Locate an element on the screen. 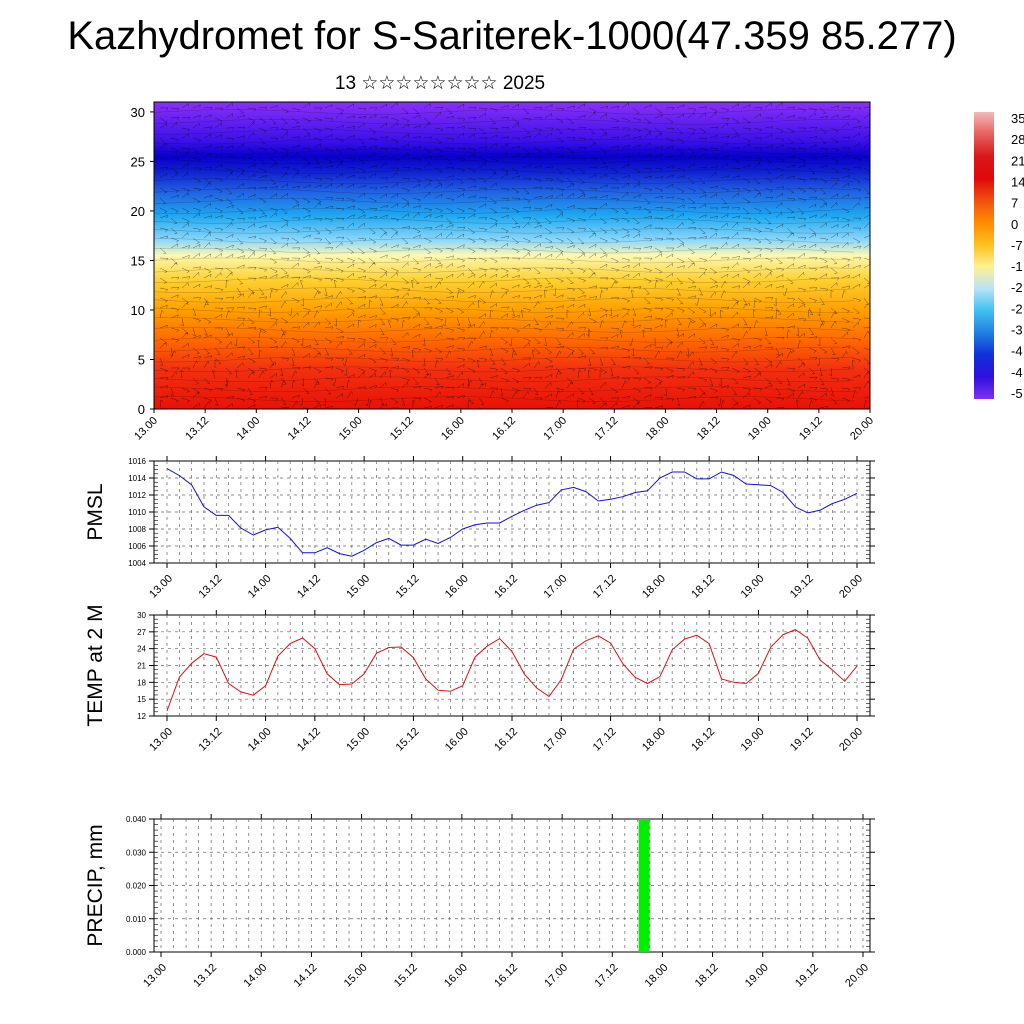 The height and width of the screenshot is (1024, 1024). x-tick-label: 17.00 is located at coordinates (555, 587).